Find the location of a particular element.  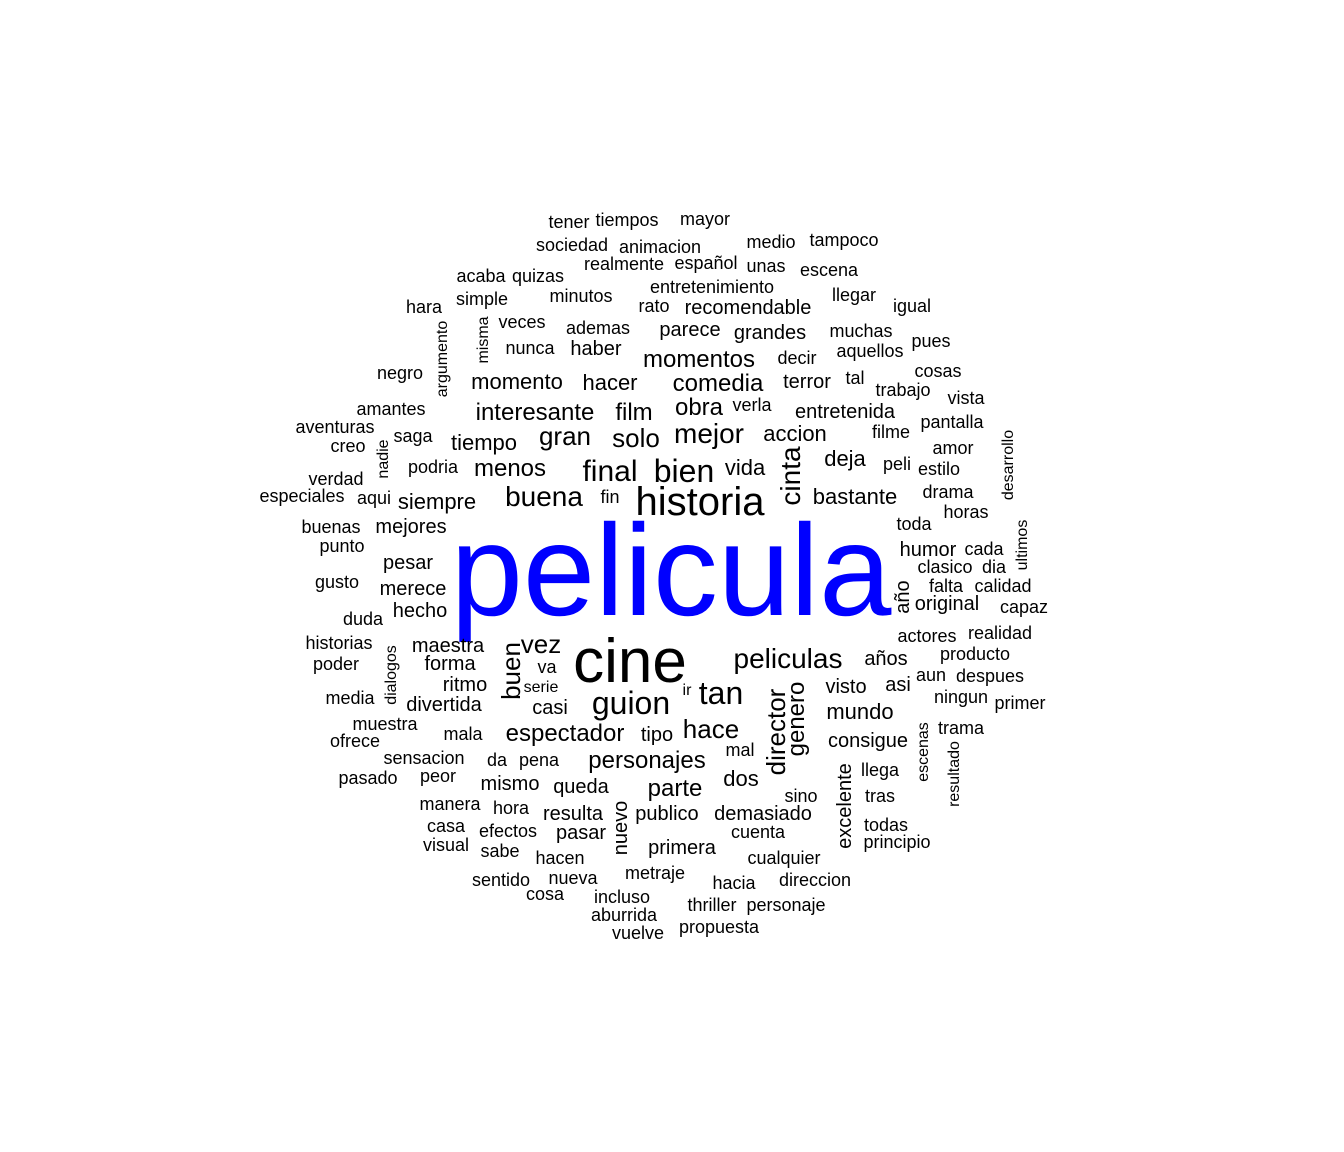

word-desarrollo: desarrollo is located at coordinates (1008, 465).